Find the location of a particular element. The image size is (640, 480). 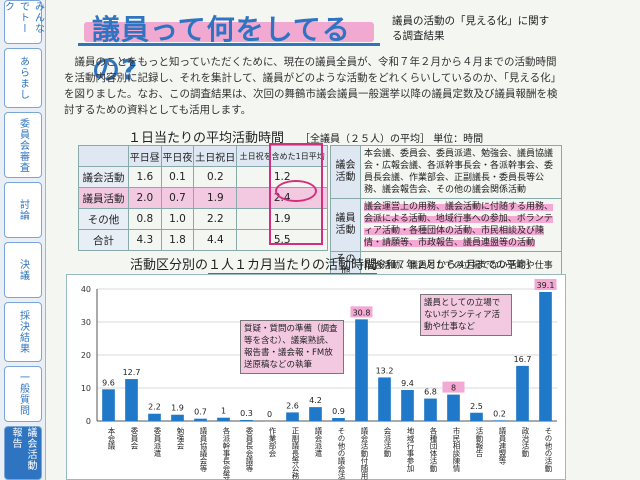

title-banner: 議員って何をしてるの? is located at coordinates (229, 46).